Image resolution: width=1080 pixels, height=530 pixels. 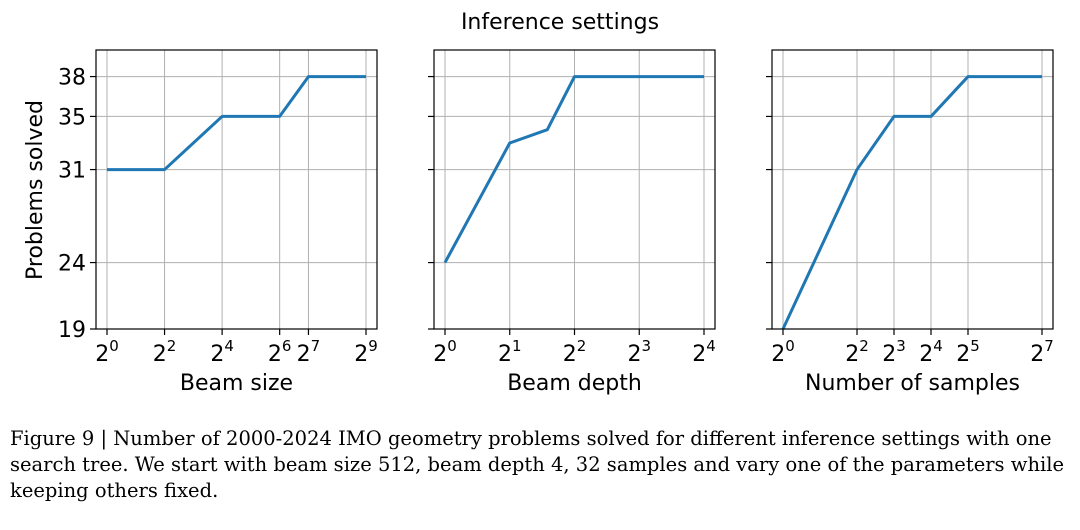 What do you see at coordinates (510, 352) in the screenshot?
I see `x-tick-label: 21` at bounding box center [510, 352].